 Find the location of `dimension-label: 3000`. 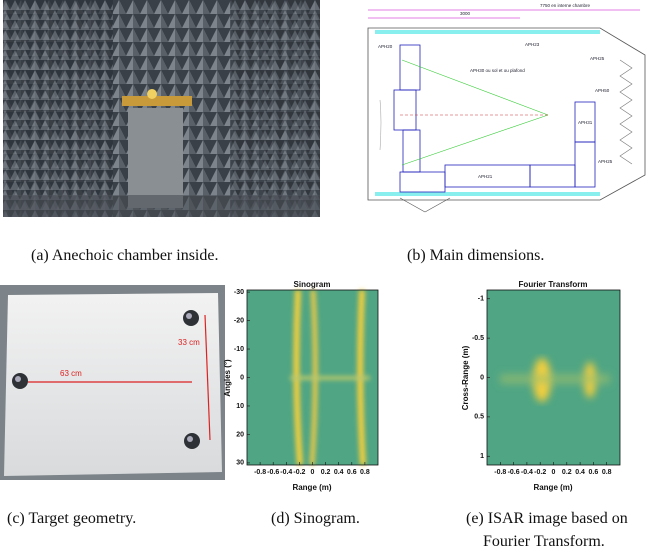

dimension-label: 3000 is located at coordinates (465, 13).